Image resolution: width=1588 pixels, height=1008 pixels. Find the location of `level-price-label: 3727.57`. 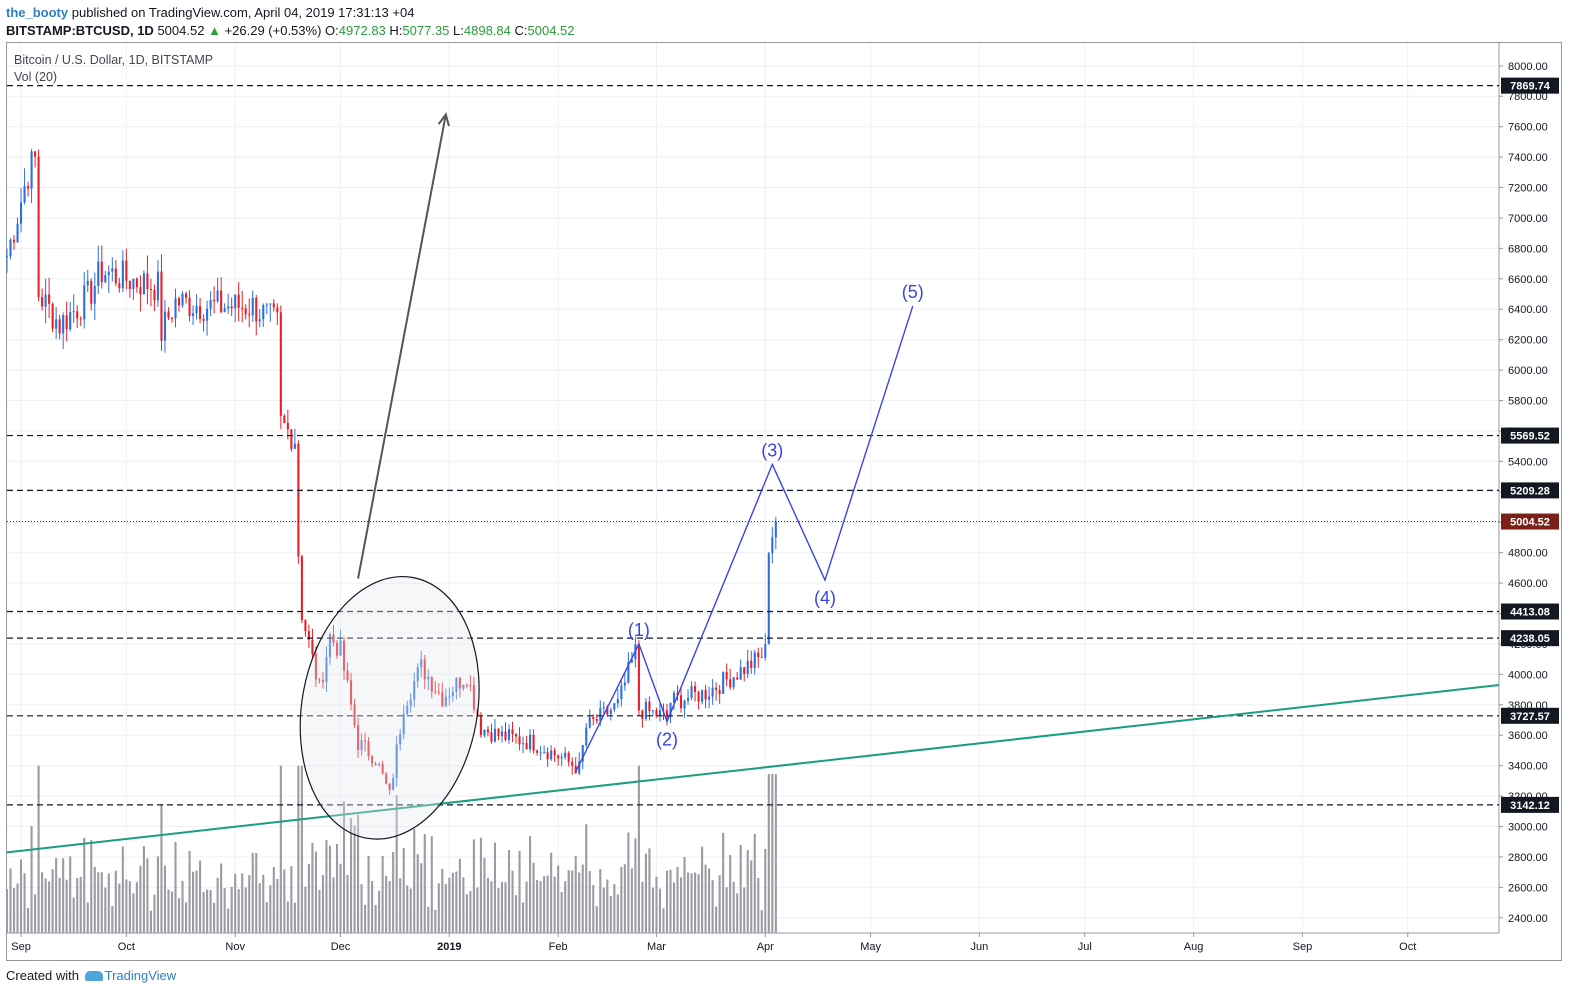

level-price-label: 3727.57 is located at coordinates (1530, 717).